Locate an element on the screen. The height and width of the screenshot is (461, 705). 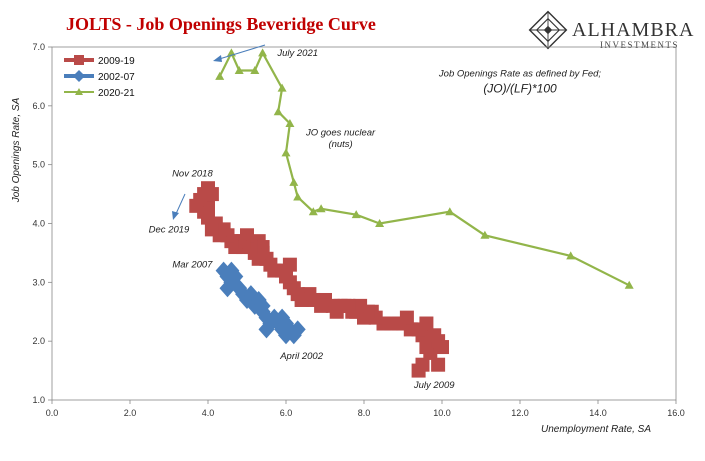
alhambra-logo: ALHAMBRA INVESTMENTS is located at coordinates (611, 30).